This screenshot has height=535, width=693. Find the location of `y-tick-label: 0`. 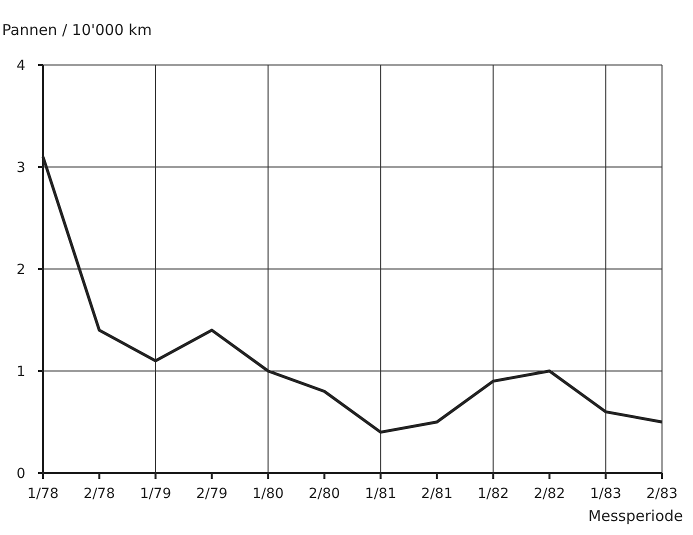

y-tick-label: 0 is located at coordinates (21, 474).